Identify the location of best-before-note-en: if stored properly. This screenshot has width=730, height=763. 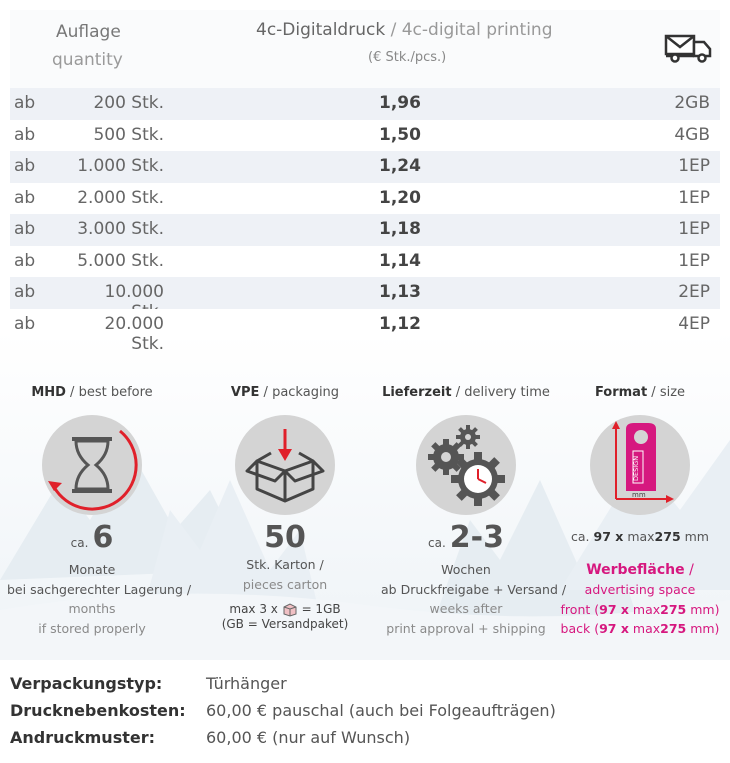
(92, 628).